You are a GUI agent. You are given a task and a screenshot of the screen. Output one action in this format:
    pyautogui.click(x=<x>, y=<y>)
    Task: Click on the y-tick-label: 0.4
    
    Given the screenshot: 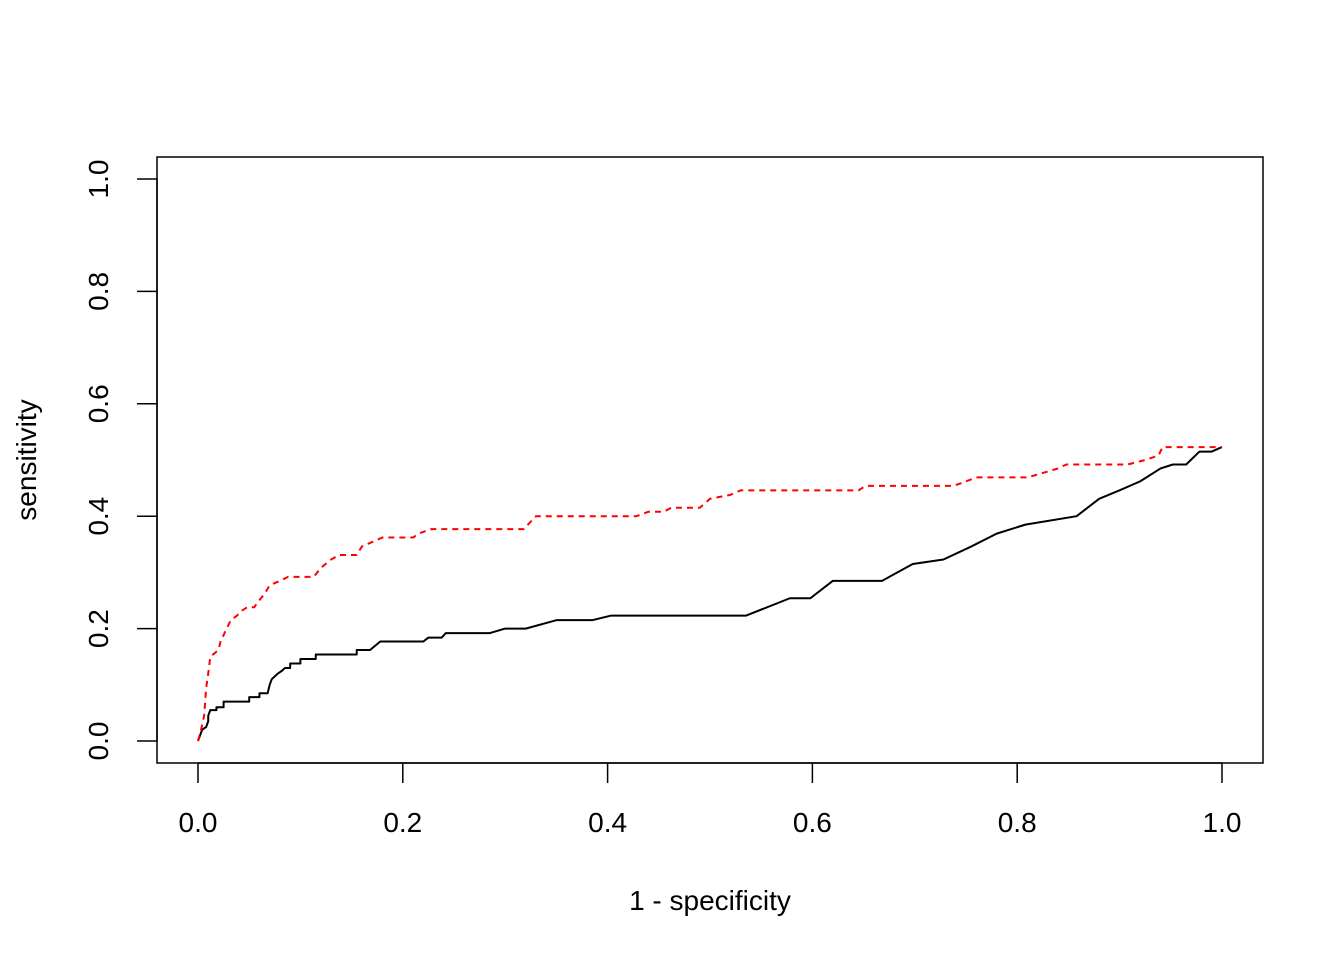 What is the action you would take?
    pyautogui.click(x=98, y=516)
    